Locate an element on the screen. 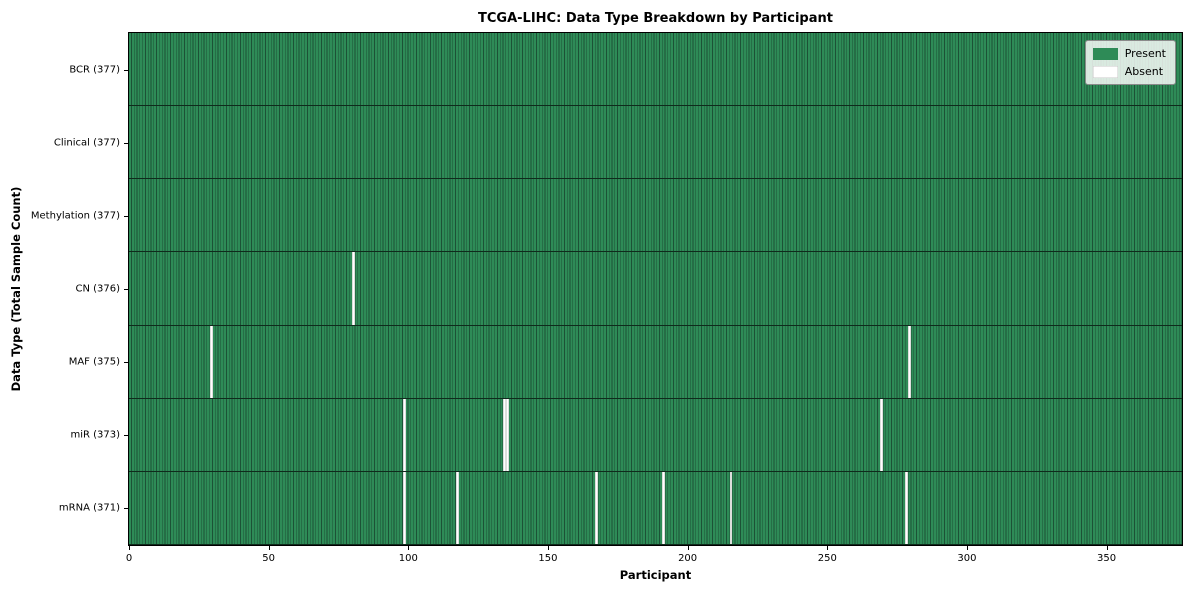  legend-entry-present: Present is located at coordinates (1129, 53).